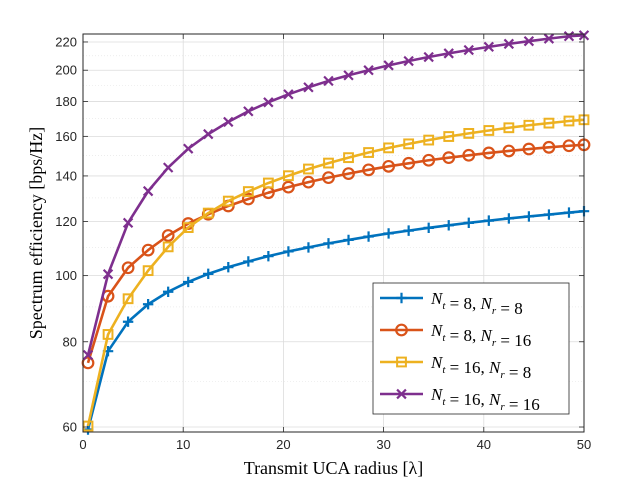 The width and height of the screenshot is (642, 481). I want to click on legend-label: Nt = 8, Nr = 8, so click(476, 303).